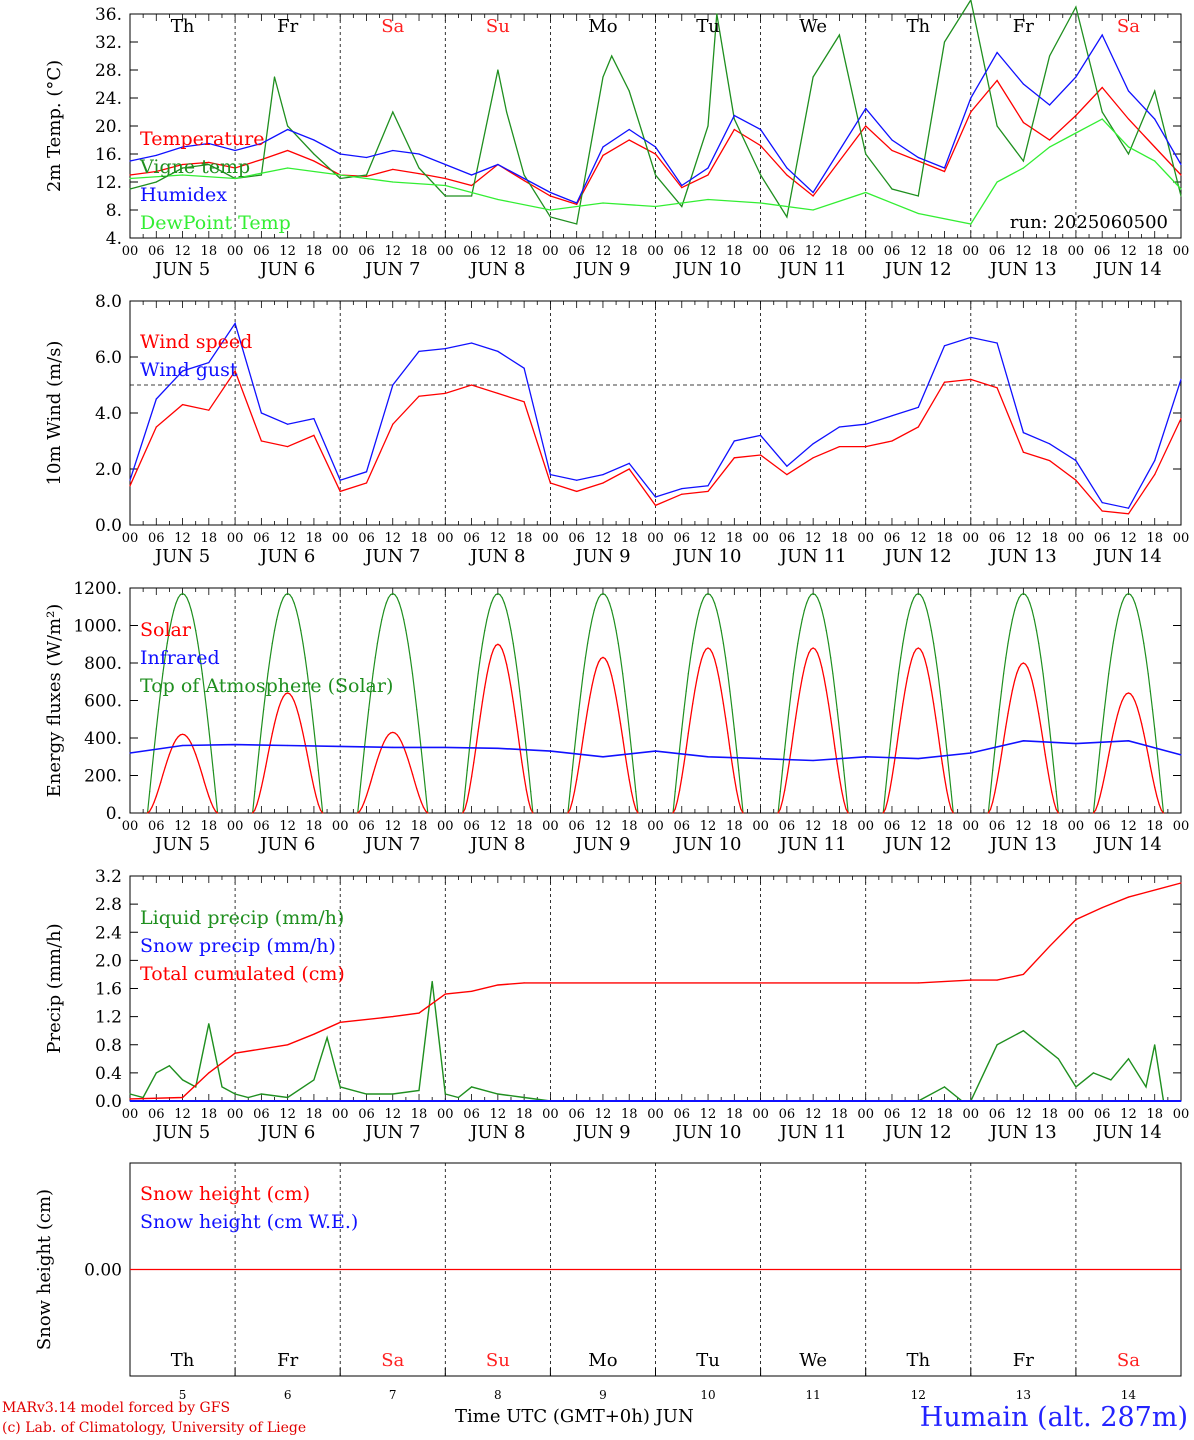 This screenshot has height=1440, width=1194. I want to click on weekday-label: Tu, so click(708, 1360).